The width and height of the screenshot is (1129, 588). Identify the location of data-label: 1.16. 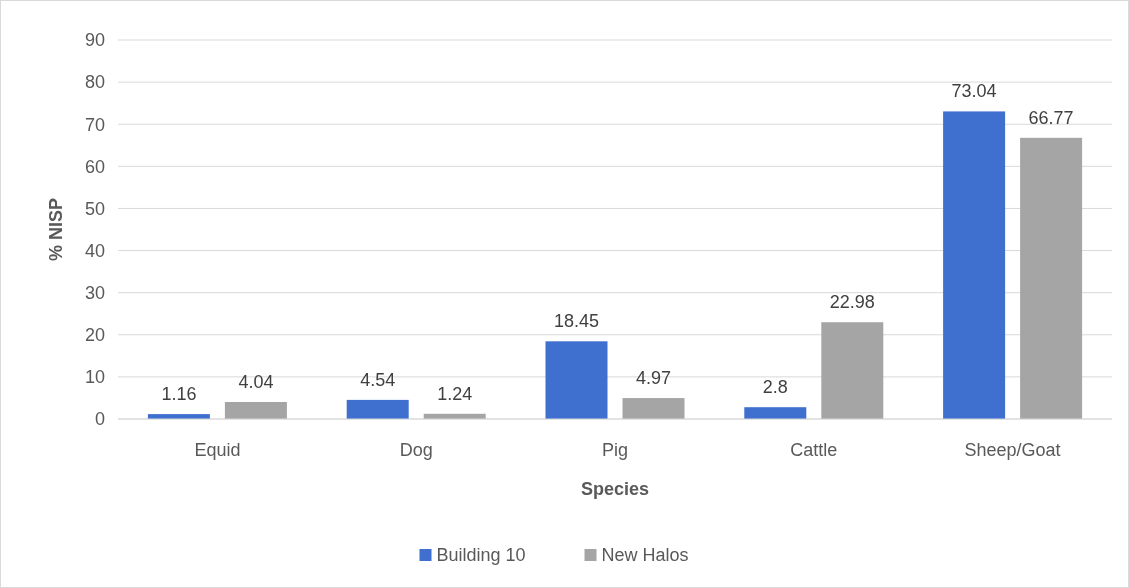
(179, 394).